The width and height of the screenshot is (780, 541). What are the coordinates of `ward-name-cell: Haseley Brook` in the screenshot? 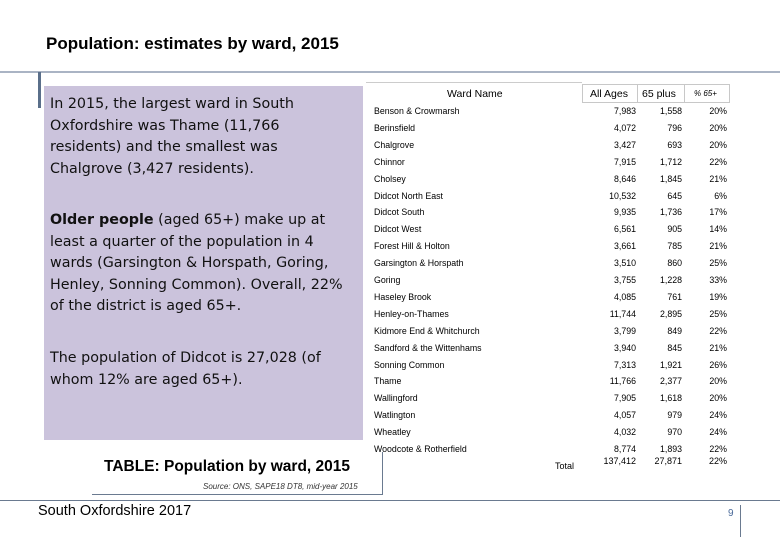 It's located at (403, 296).